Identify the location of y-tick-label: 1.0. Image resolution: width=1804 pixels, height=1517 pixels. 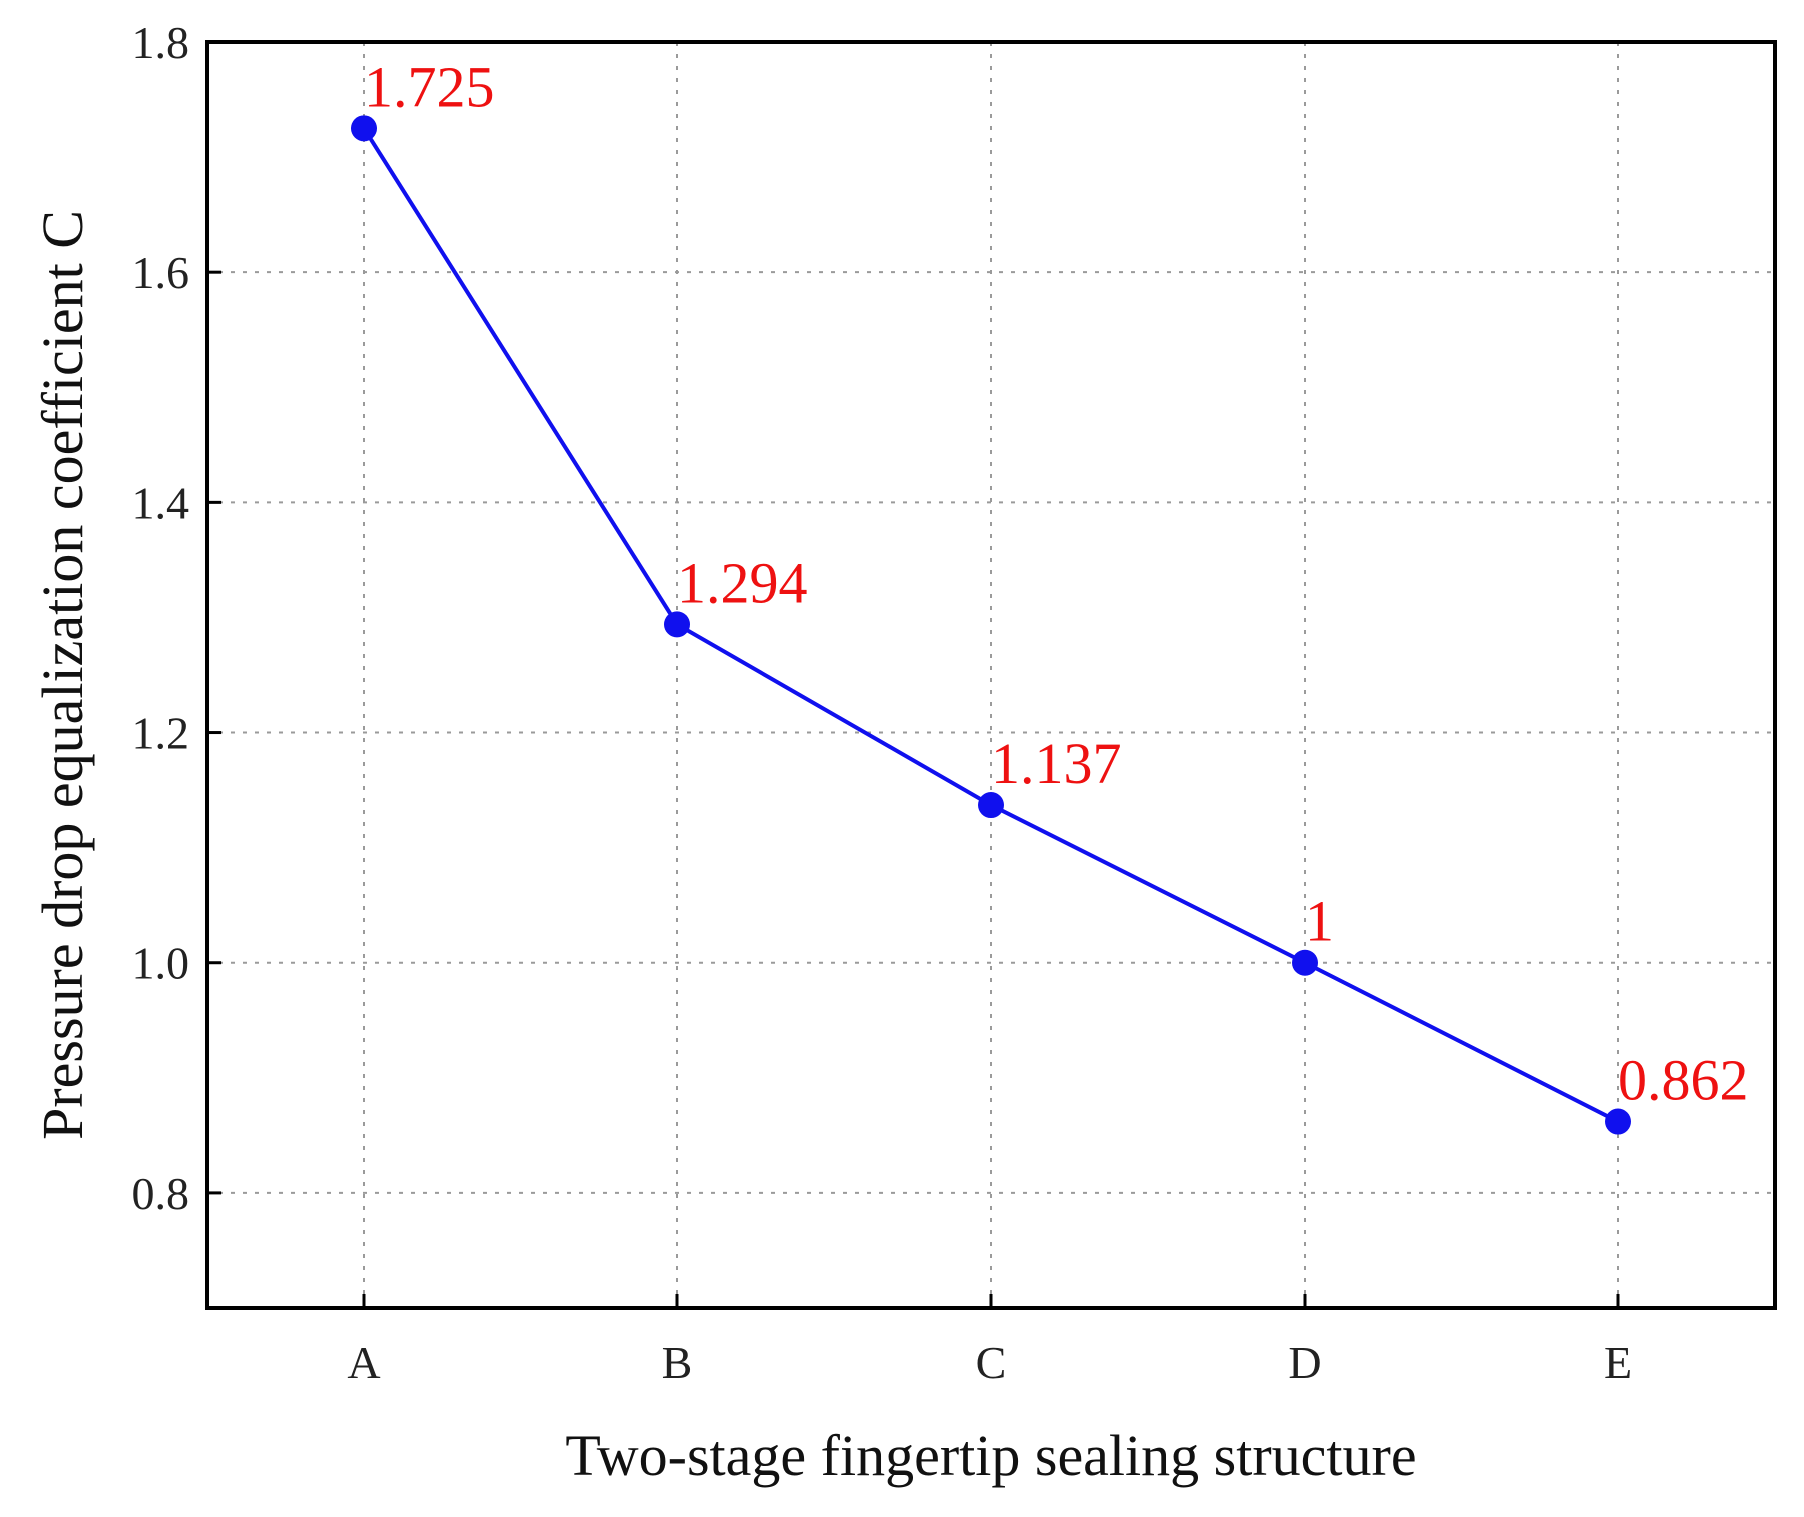
(161, 963).